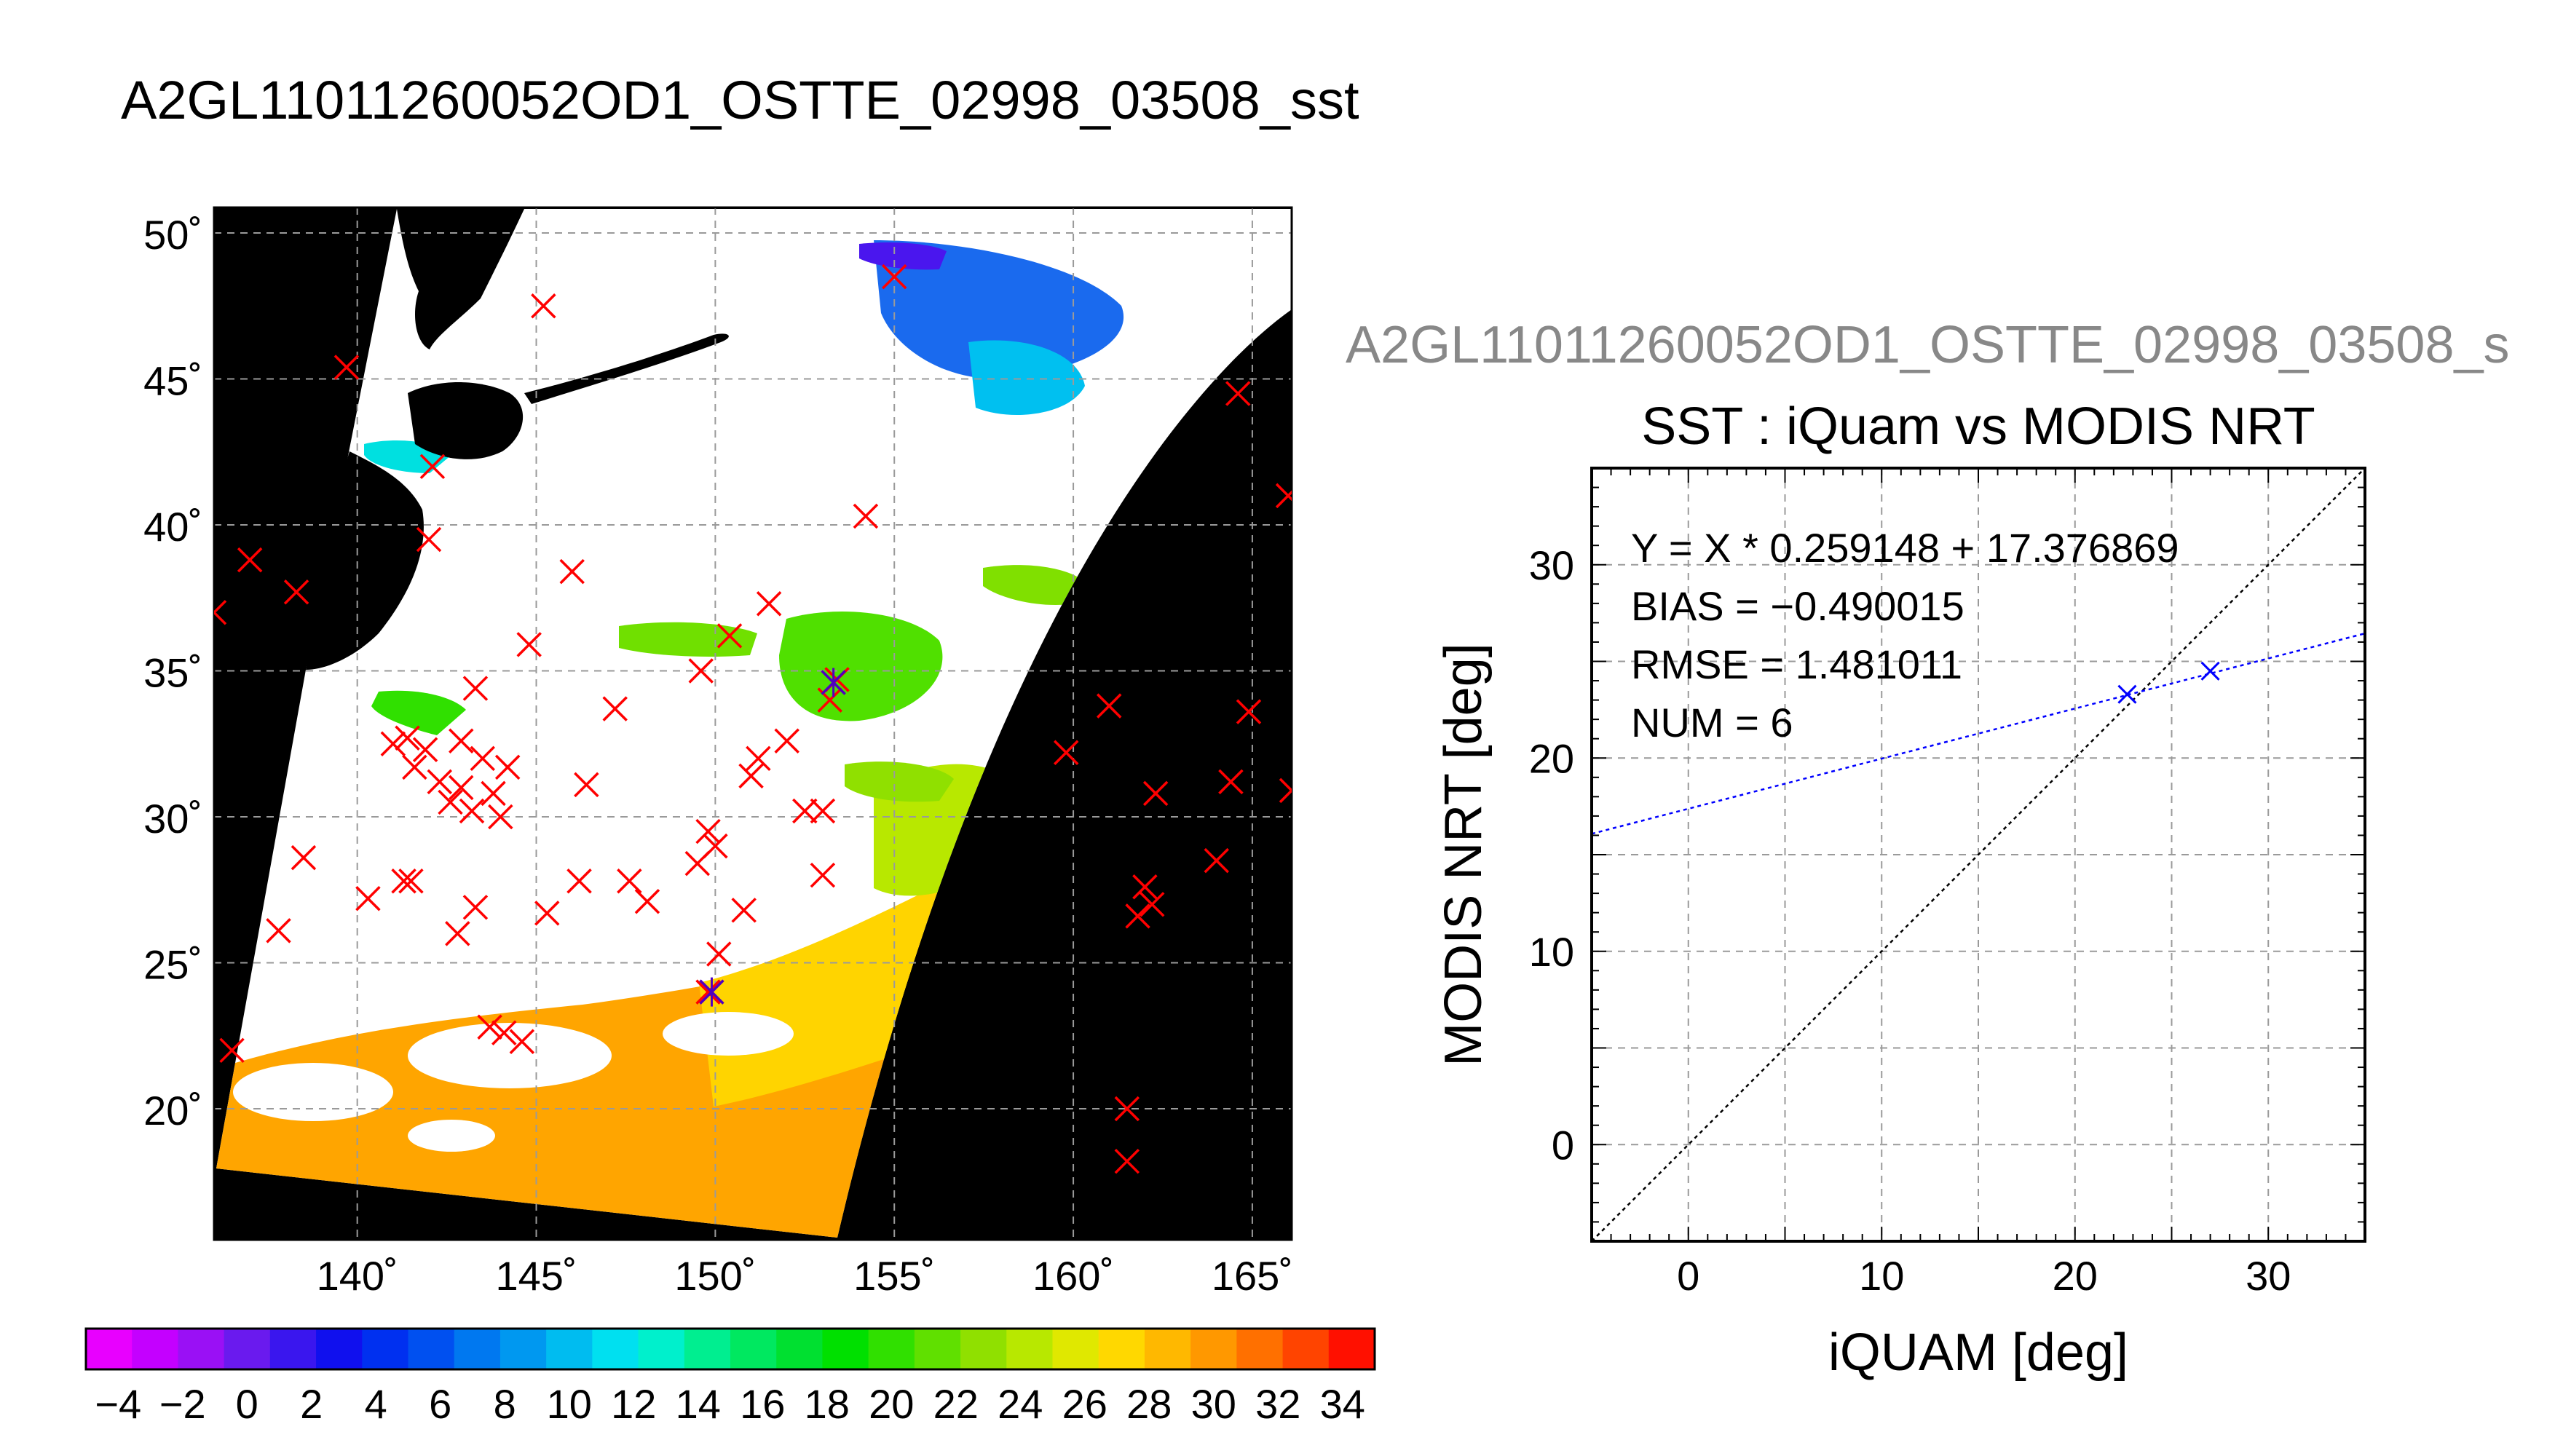 The width and height of the screenshot is (2555, 1456). What do you see at coordinates (466, 420) in the screenshot?
I see `land-hokkaido` at bounding box center [466, 420].